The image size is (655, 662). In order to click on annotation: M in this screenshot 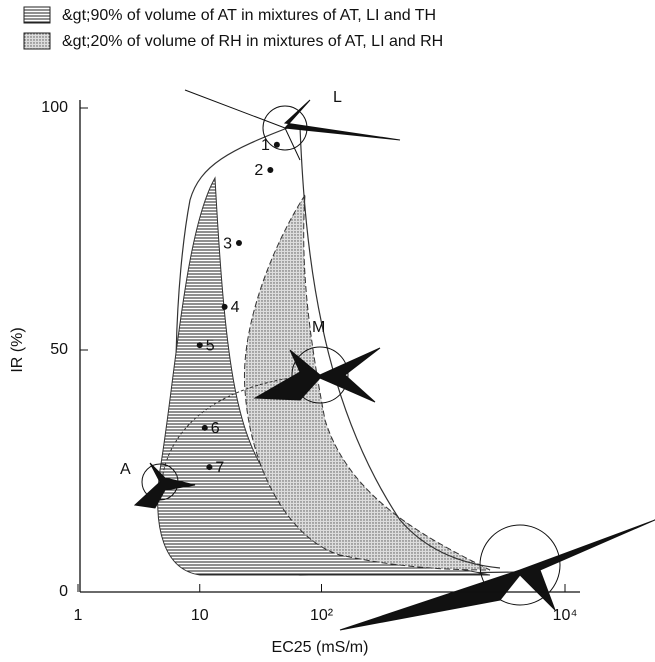, I will do `click(318, 327)`.